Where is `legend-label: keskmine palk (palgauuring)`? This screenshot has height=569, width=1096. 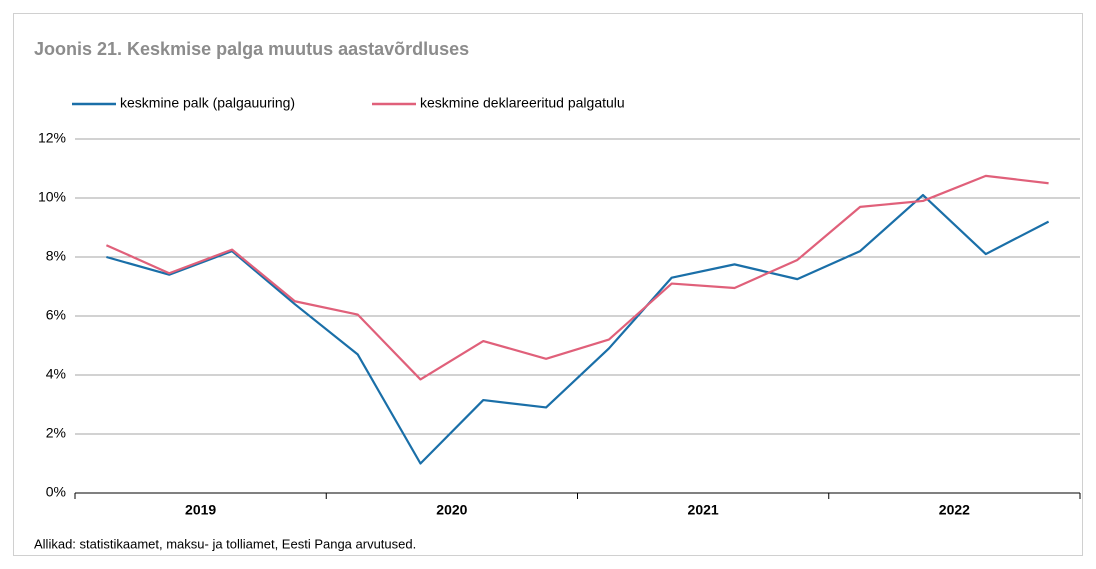
legend-label: keskmine palk (palgauuring) is located at coordinates (207, 103).